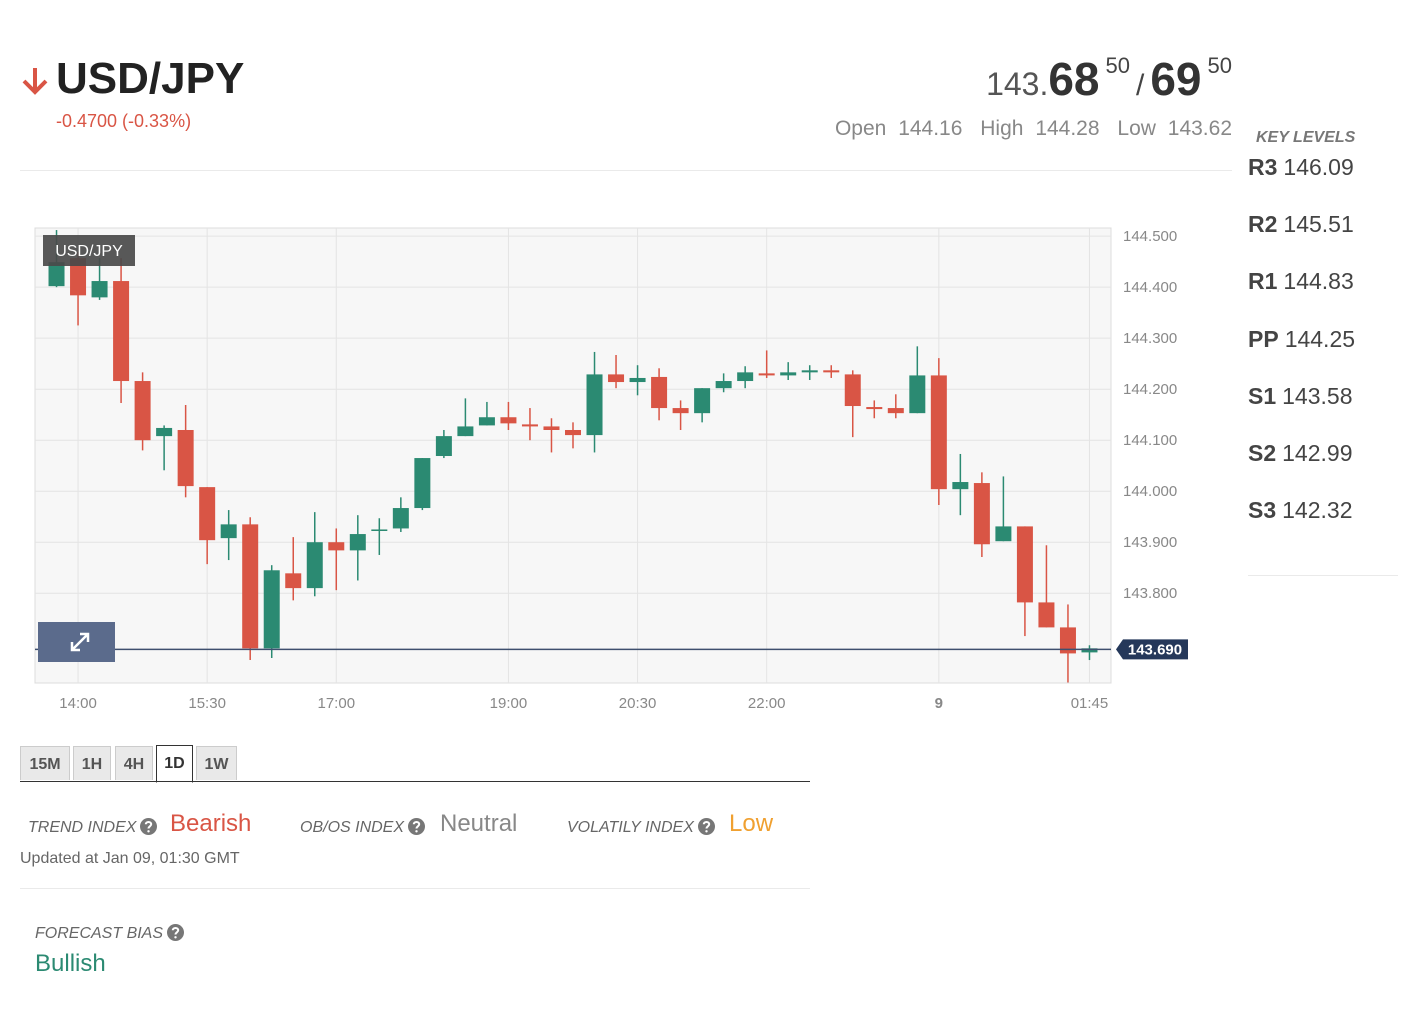 The width and height of the screenshot is (1402, 1029). What do you see at coordinates (939, 703) in the screenshot?
I see `x-tick-label: 9` at bounding box center [939, 703].